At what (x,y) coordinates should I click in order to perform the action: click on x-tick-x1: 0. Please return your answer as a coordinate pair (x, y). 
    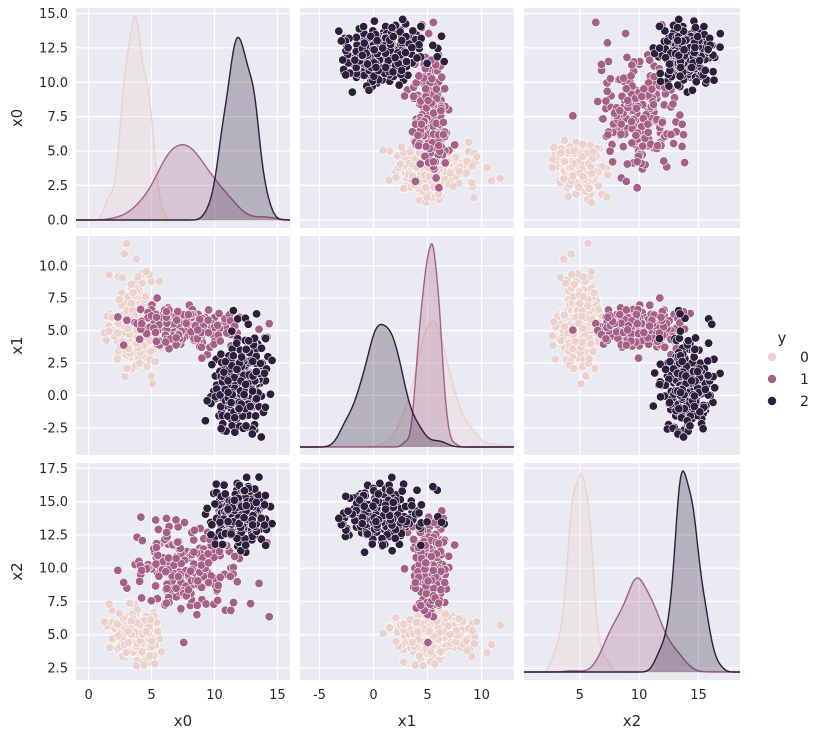
    Looking at the image, I should click on (373, 695).